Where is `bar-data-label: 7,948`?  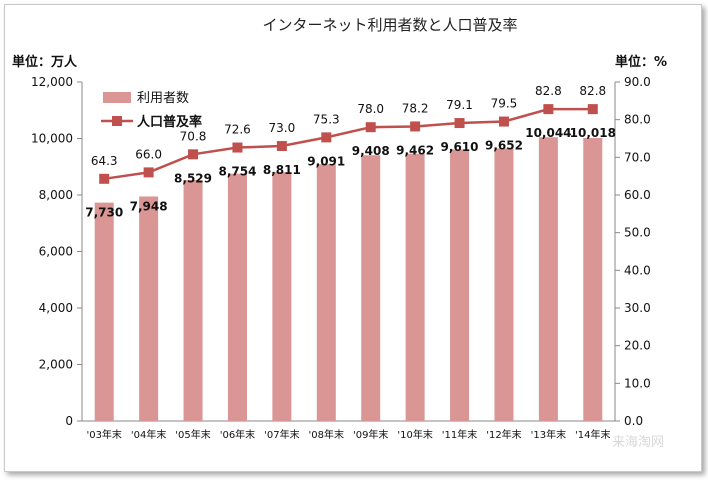 bar-data-label: 7,948 is located at coordinates (149, 206).